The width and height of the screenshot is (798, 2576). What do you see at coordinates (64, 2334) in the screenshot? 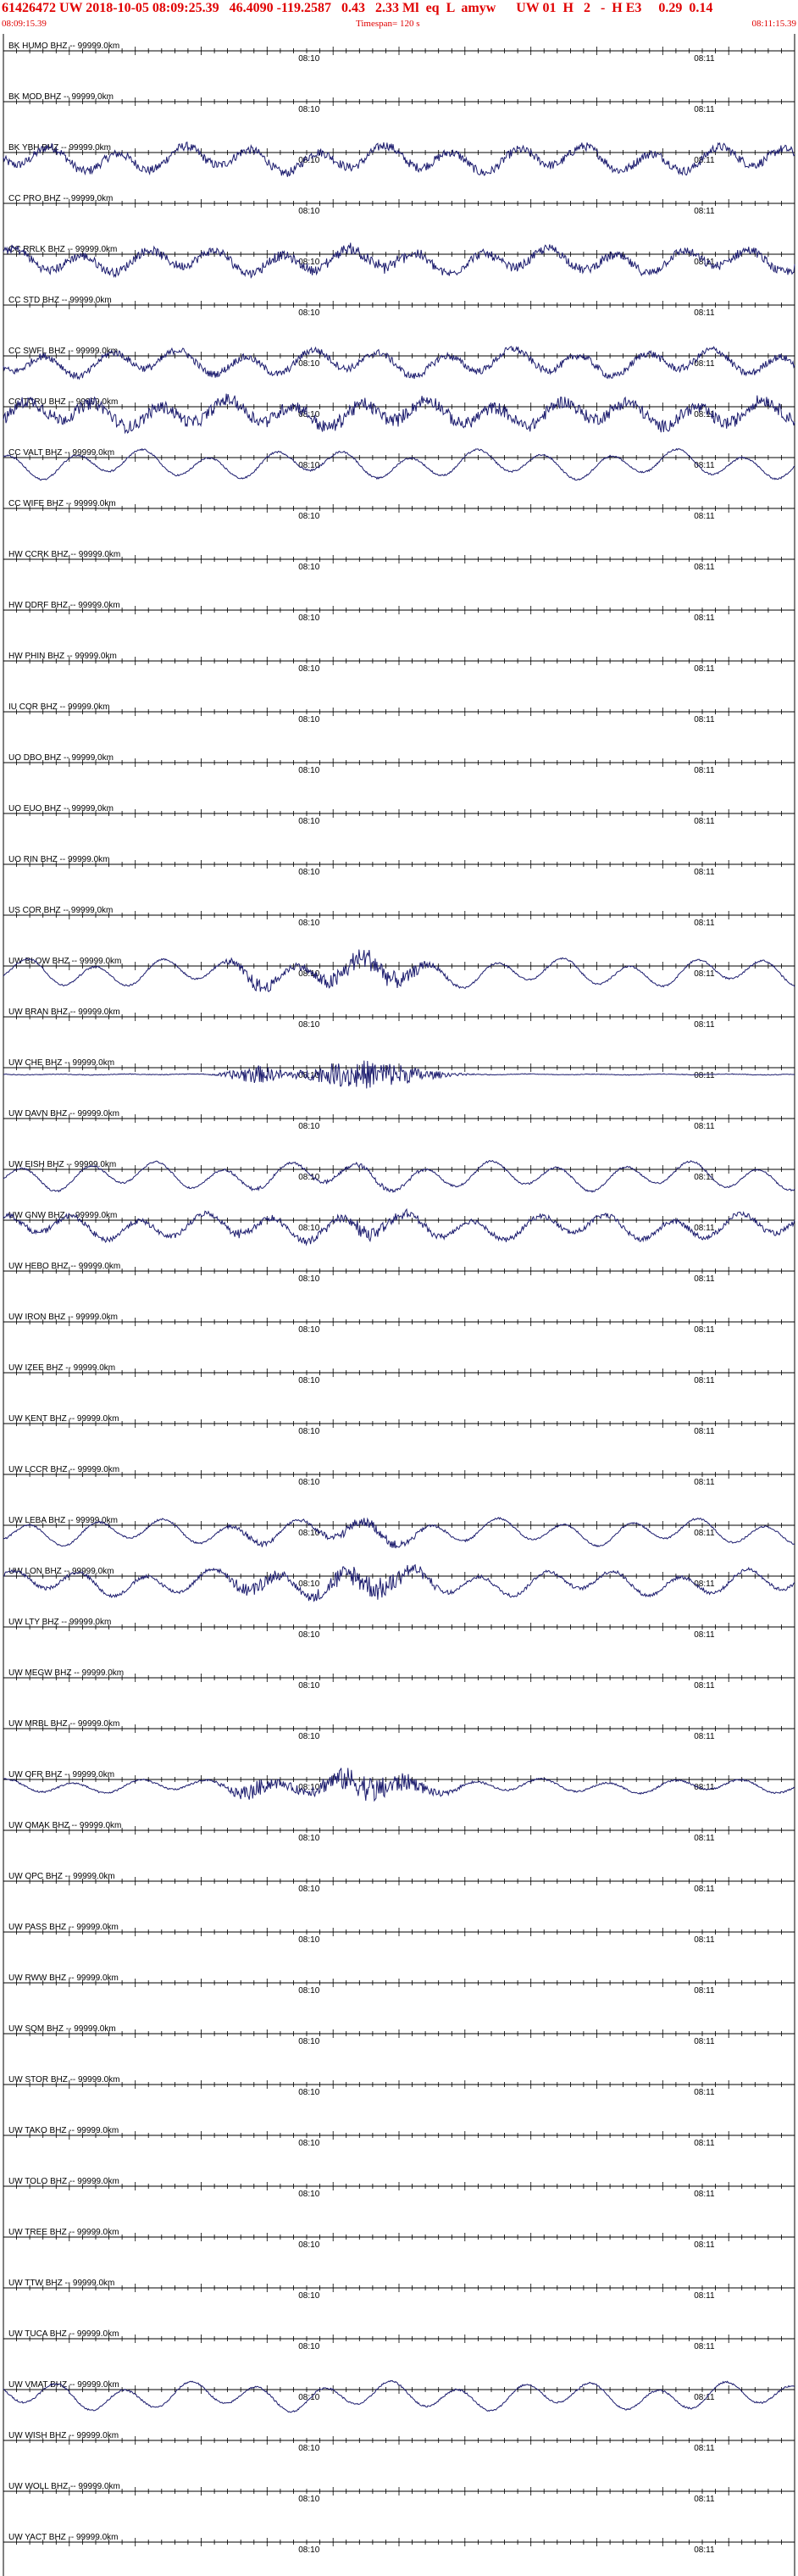
I see `channel-label: UW TUCA BHZ -- 99999.0km` at bounding box center [64, 2334].